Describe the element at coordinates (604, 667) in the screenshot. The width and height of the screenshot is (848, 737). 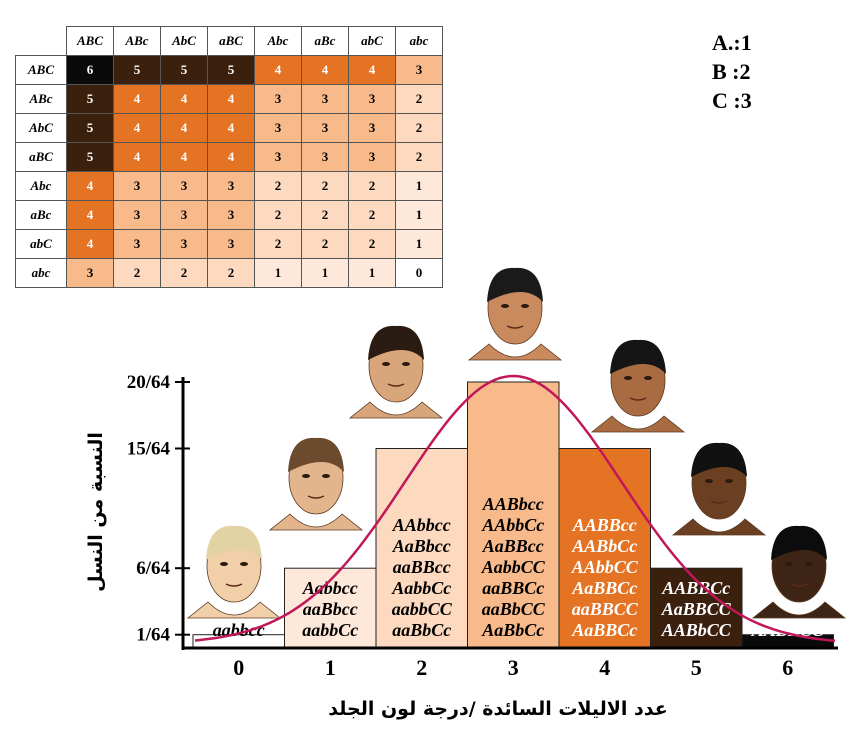
I see `x-tick-label: 4` at that location.